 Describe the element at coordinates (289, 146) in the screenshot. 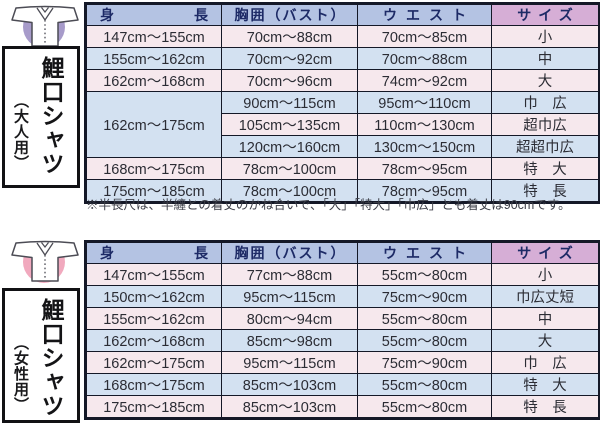

I see `table-cell: 120cm〜160cm` at that location.